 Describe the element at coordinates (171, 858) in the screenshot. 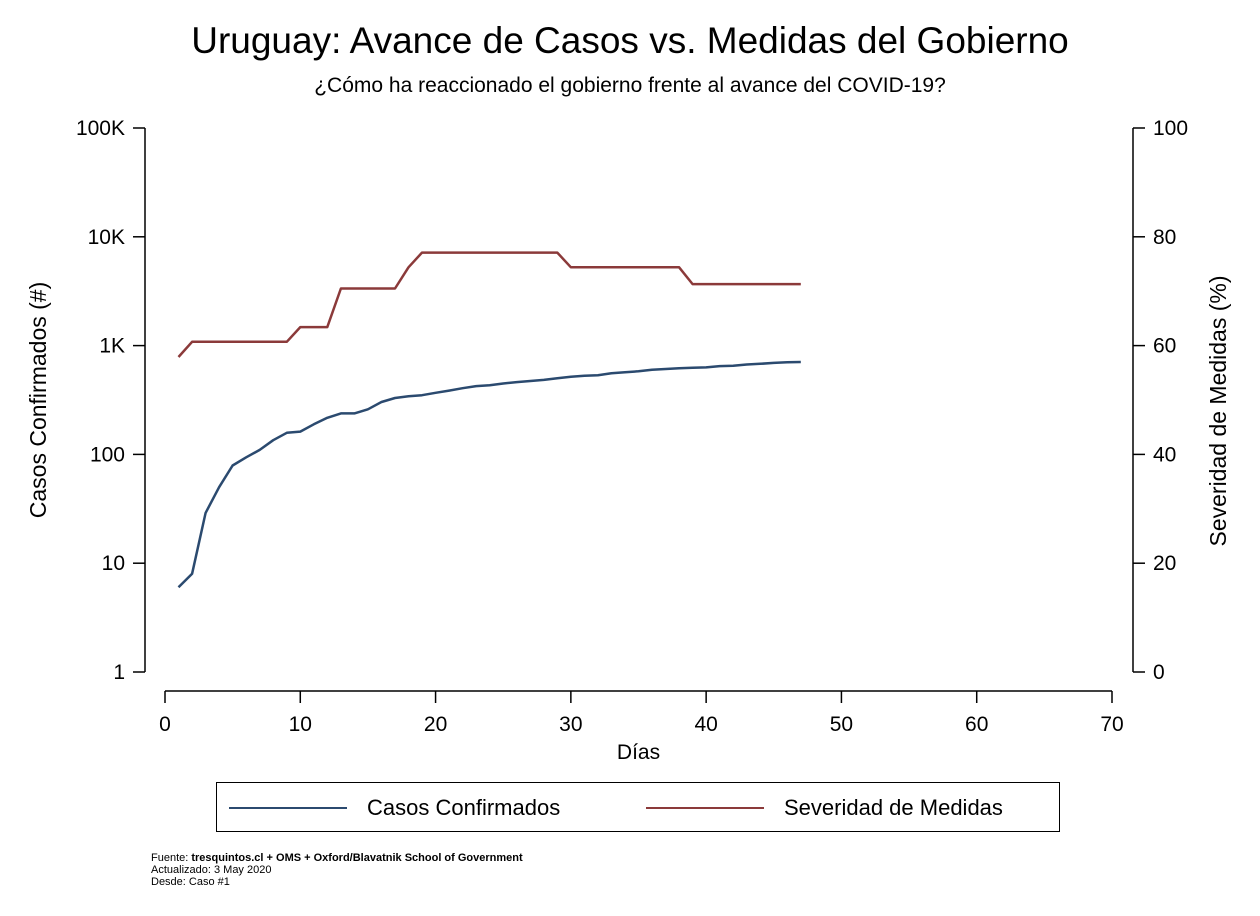

I see `footnote-source-label: Fuente:` at that location.